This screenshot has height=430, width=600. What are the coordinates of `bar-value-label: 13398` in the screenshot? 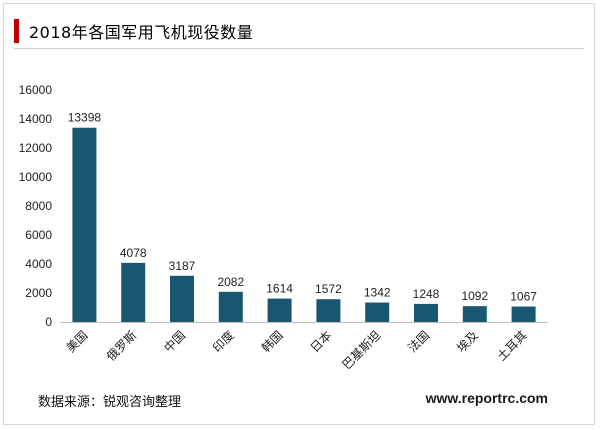 It's located at (85, 118).